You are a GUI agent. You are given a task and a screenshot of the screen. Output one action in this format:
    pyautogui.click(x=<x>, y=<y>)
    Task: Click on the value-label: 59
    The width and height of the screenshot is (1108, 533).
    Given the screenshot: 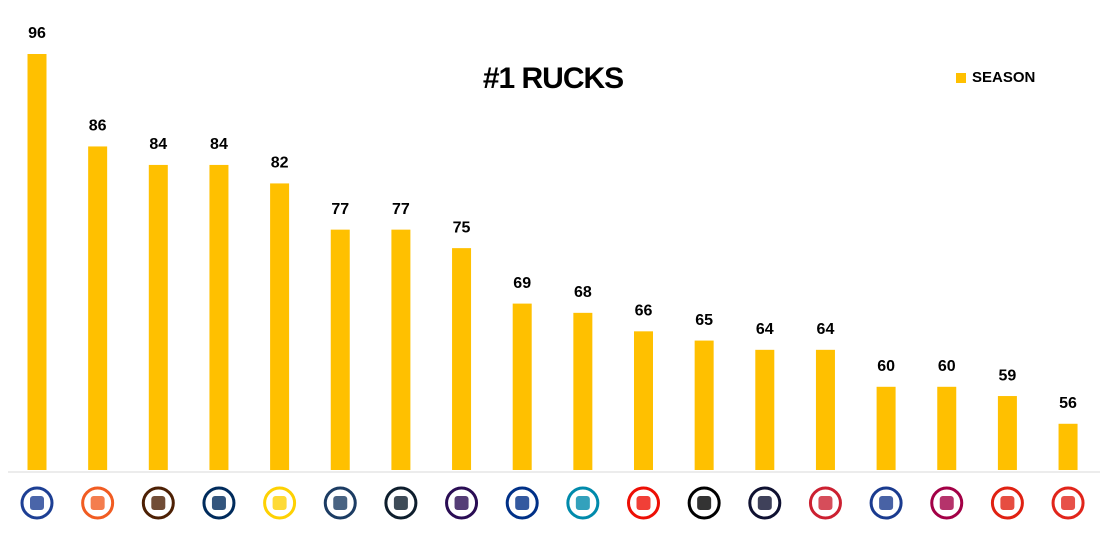 What is the action you would take?
    pyautogui.click(x=1008, y=375)
    